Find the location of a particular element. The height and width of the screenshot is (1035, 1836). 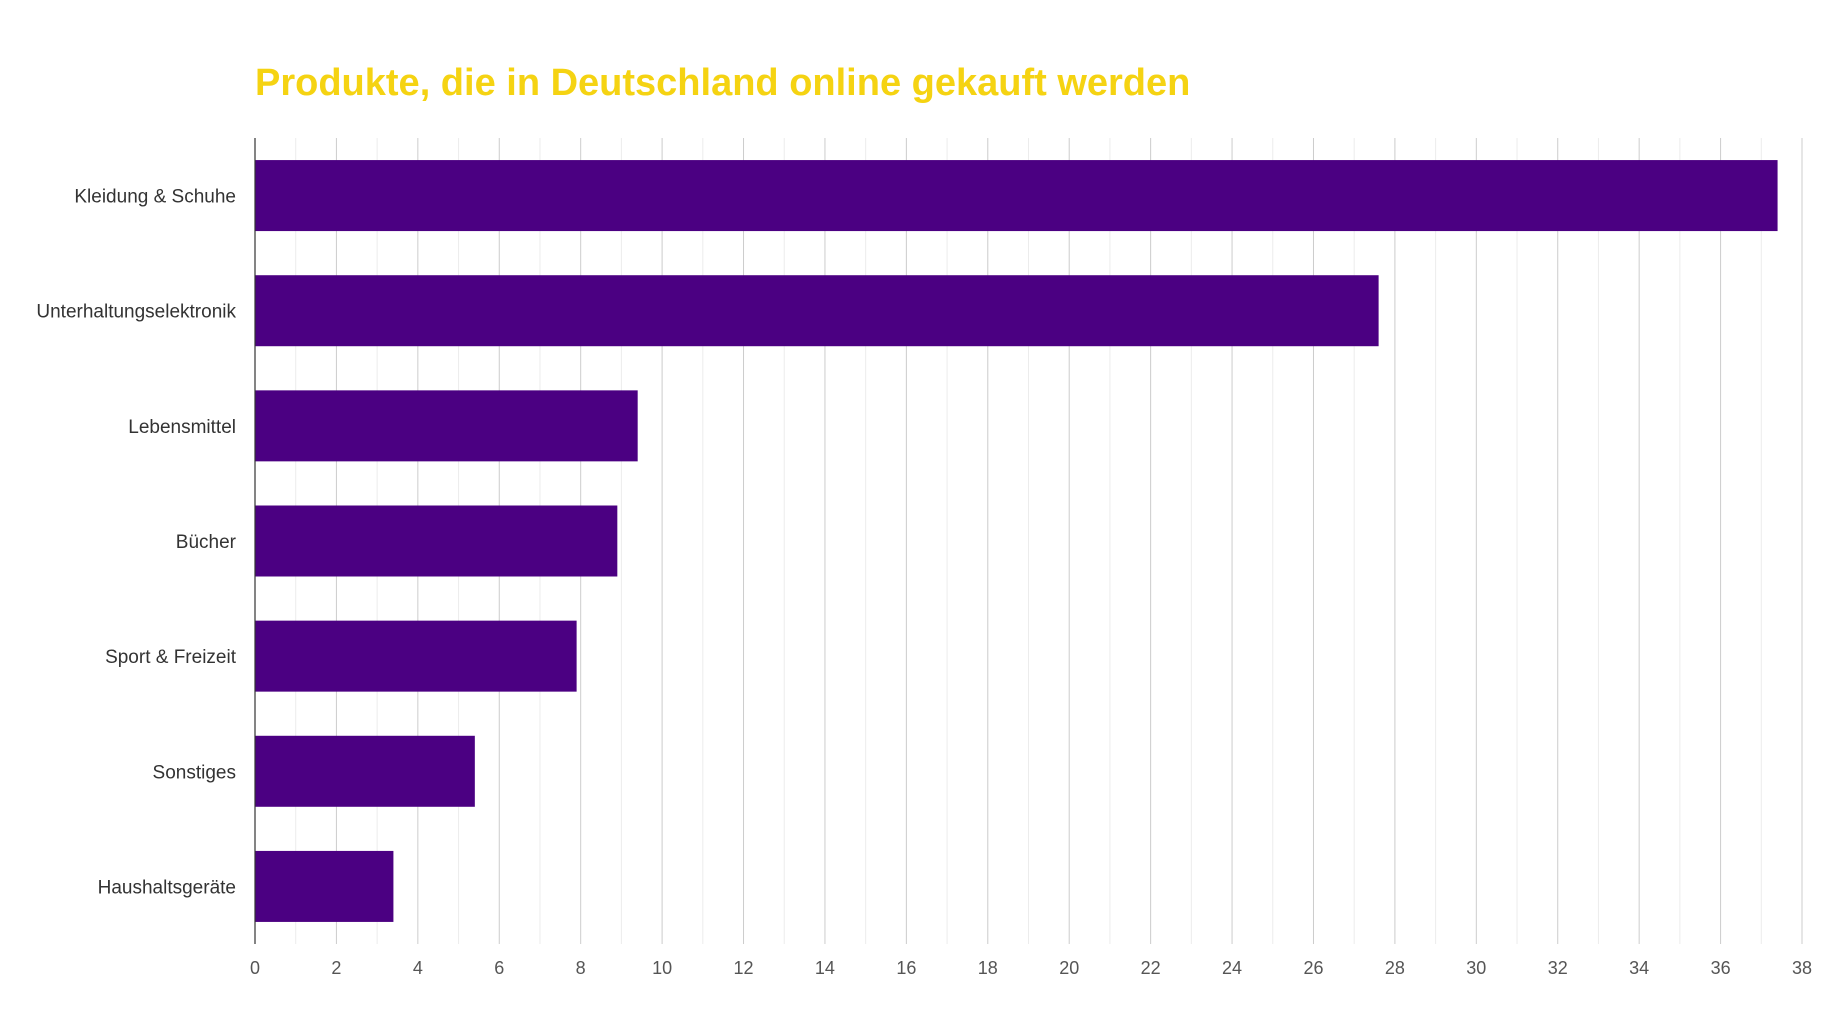

x-tick-label: 18 is located at coordinates (988, 968).